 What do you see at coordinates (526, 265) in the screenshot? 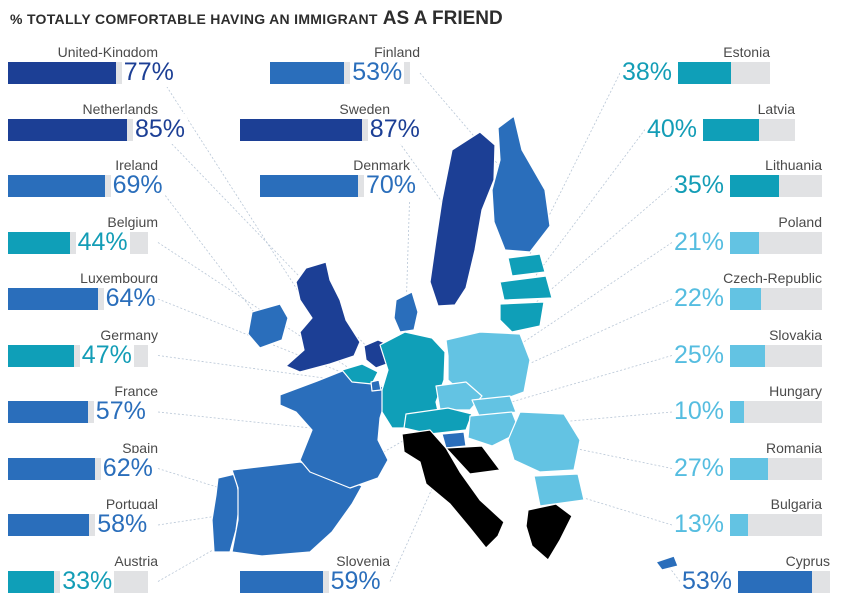
I see `map-country-estonia` at bounding box center [526, 265].